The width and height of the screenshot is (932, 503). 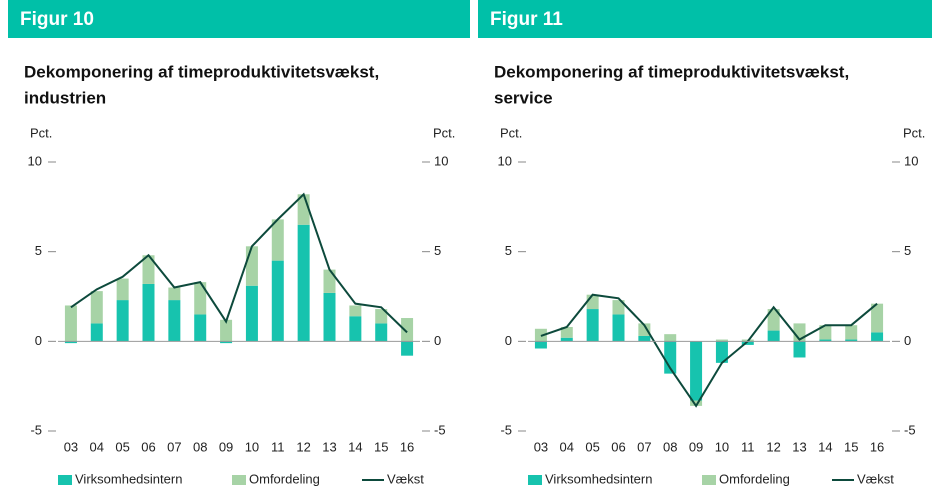 I want to click on x-tick-label: 08, so click(x=670, y=446).